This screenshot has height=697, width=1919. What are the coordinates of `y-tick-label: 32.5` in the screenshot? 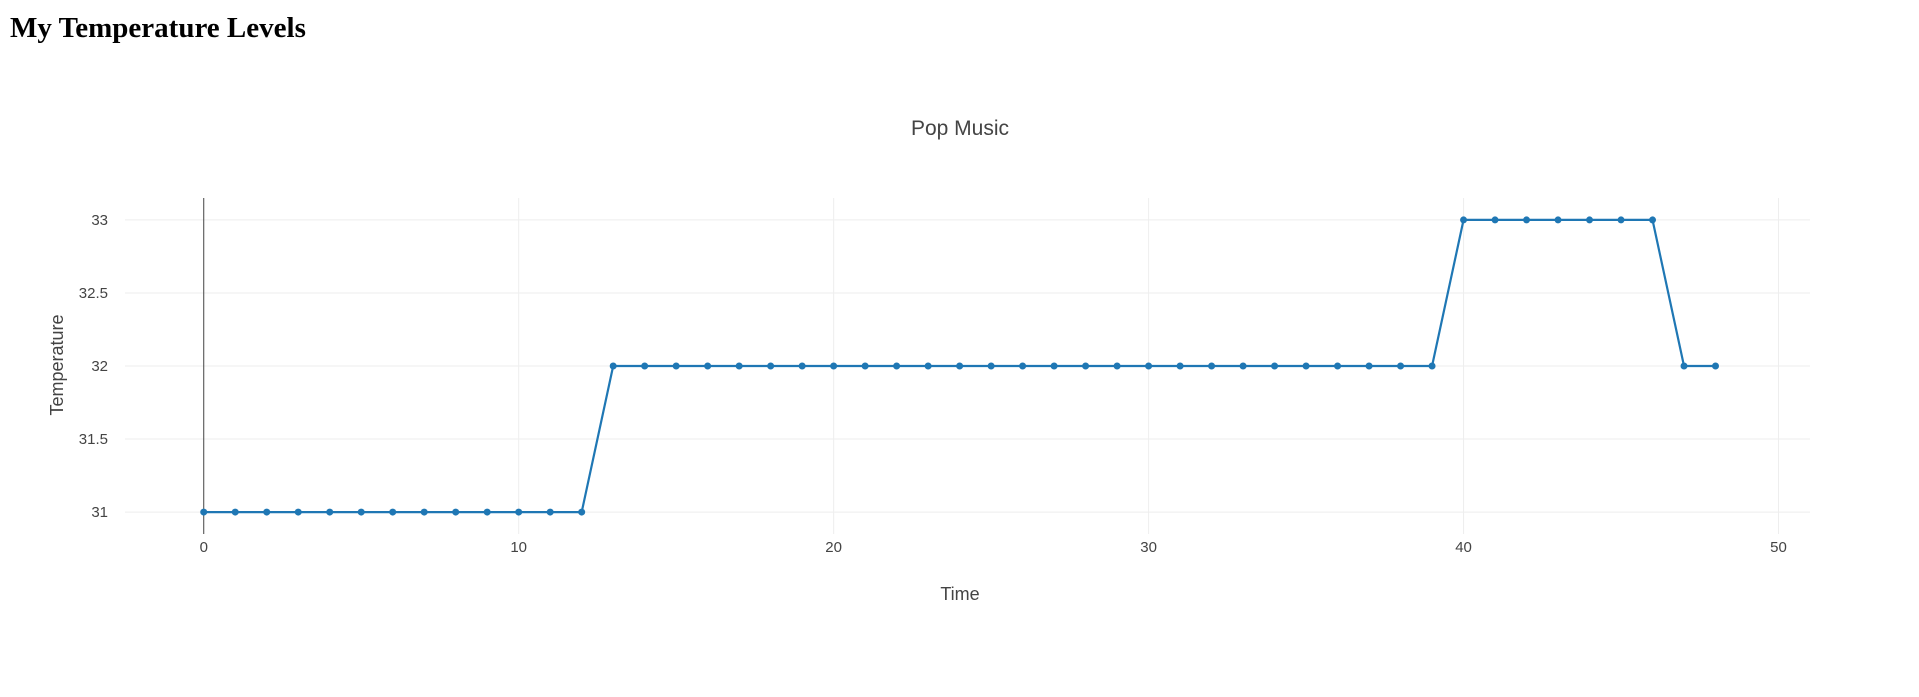 It's located at (93, 293).